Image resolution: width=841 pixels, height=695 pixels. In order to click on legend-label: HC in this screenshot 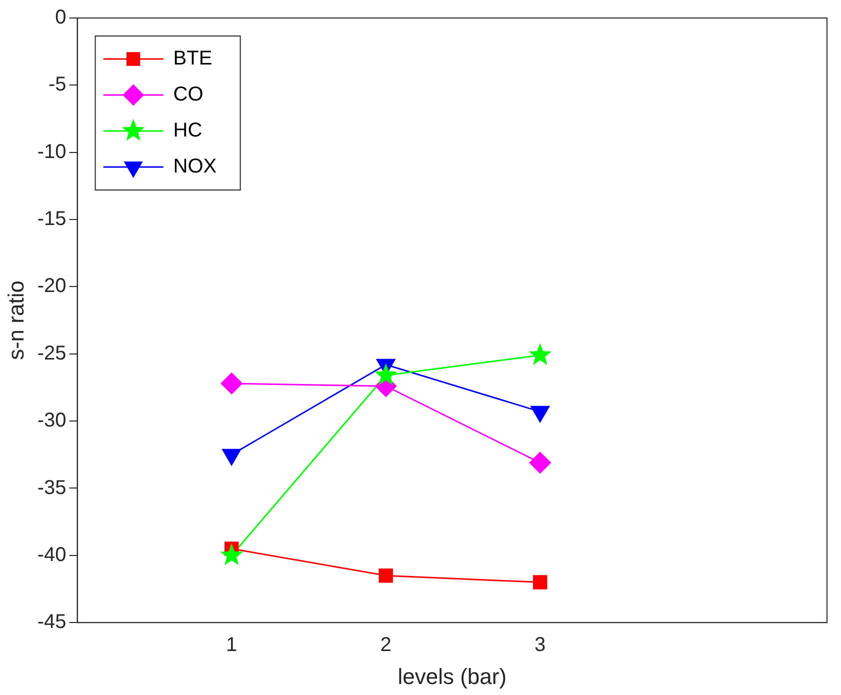, I will do `click(187, 131)`.